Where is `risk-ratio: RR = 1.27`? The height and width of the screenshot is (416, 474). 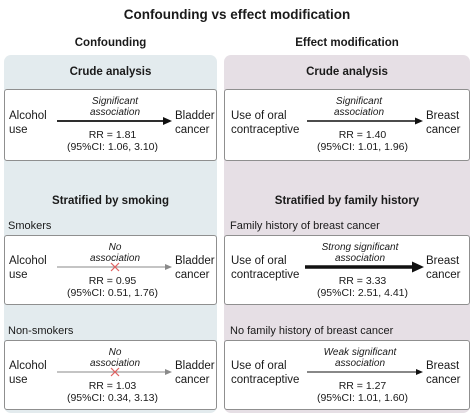
risk-ratio: RR = 1.27 is located at coordinates (362, 386).